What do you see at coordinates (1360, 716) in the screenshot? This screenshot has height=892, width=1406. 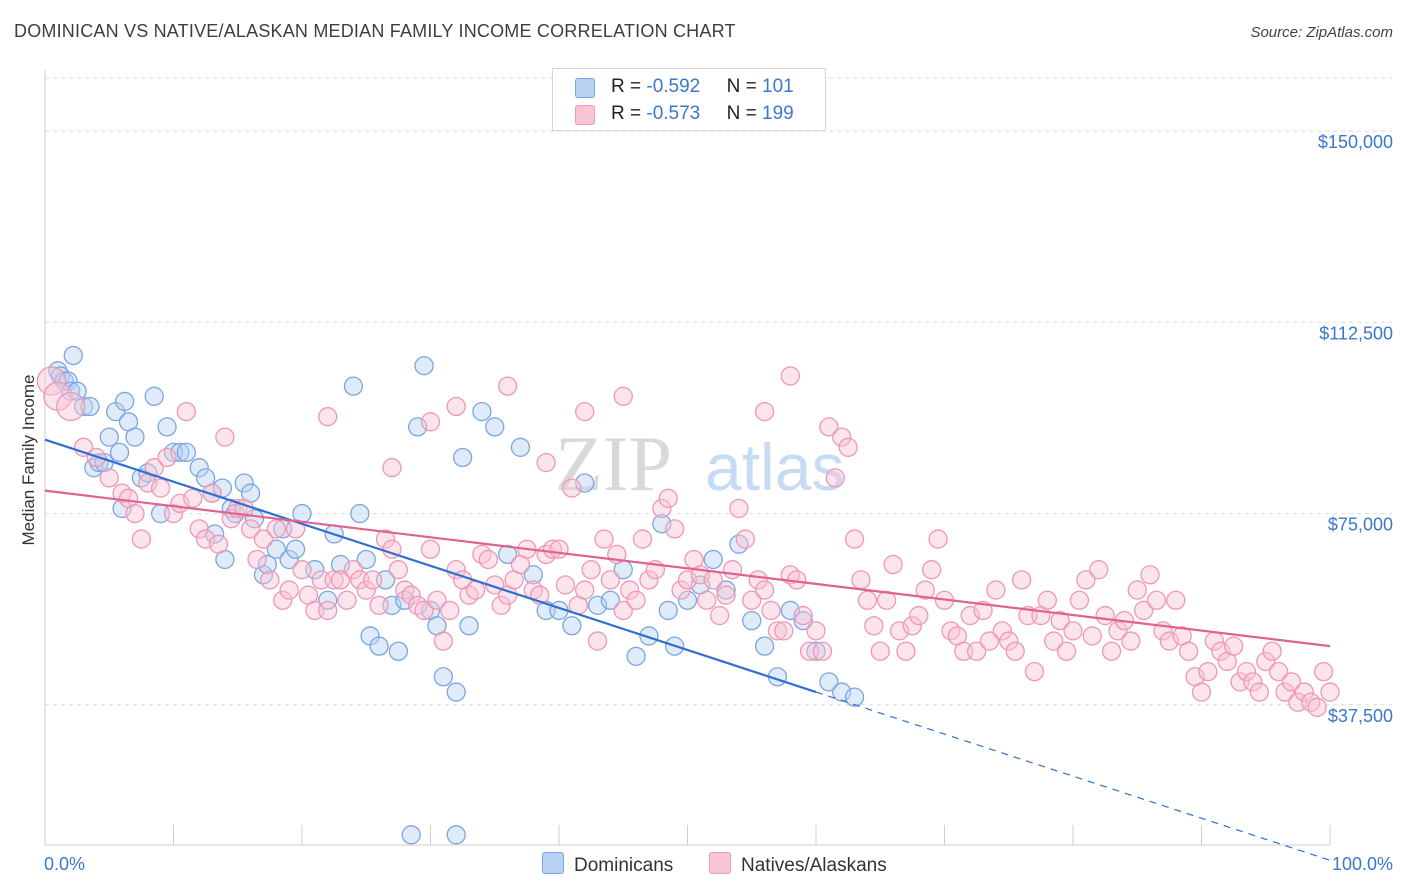 I see `y-tick-label: $37,500` at bounding box center [1360, 716].